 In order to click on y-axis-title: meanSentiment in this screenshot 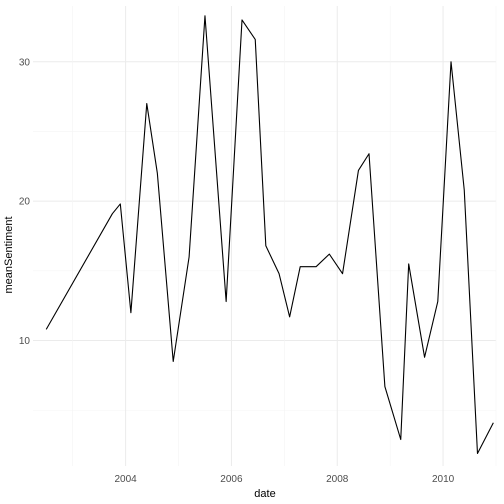, I will do `click(9, 254)`.